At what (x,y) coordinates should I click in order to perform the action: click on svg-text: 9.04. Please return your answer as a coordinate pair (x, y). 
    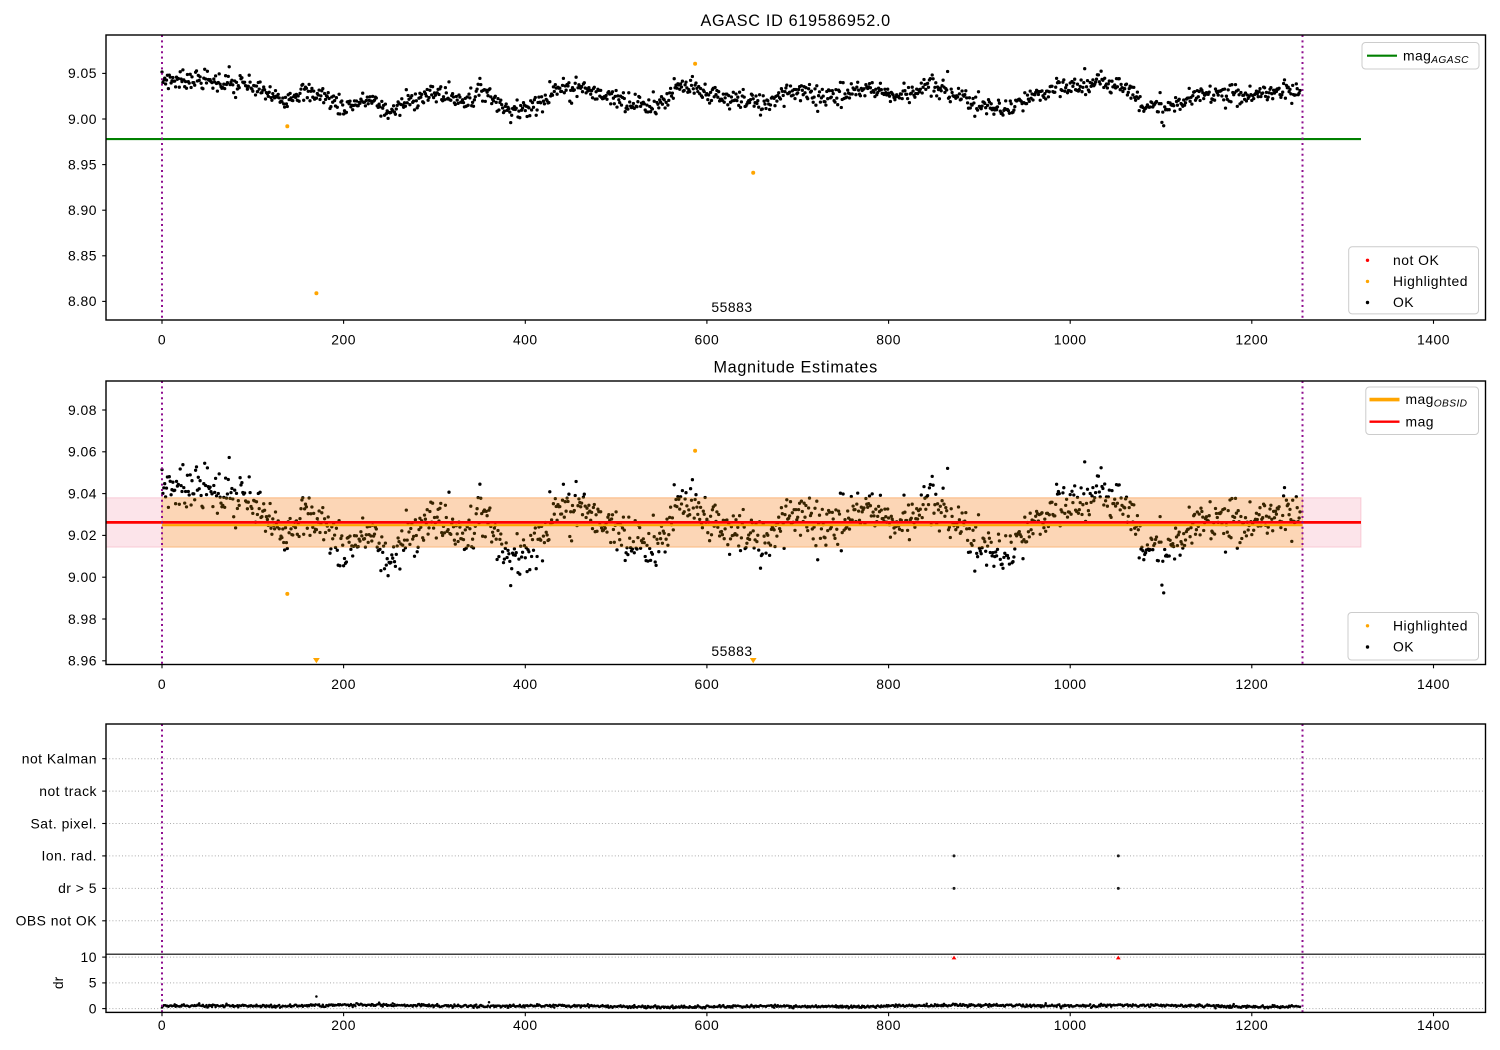
    Looking at the image, I should click on (82, 493).